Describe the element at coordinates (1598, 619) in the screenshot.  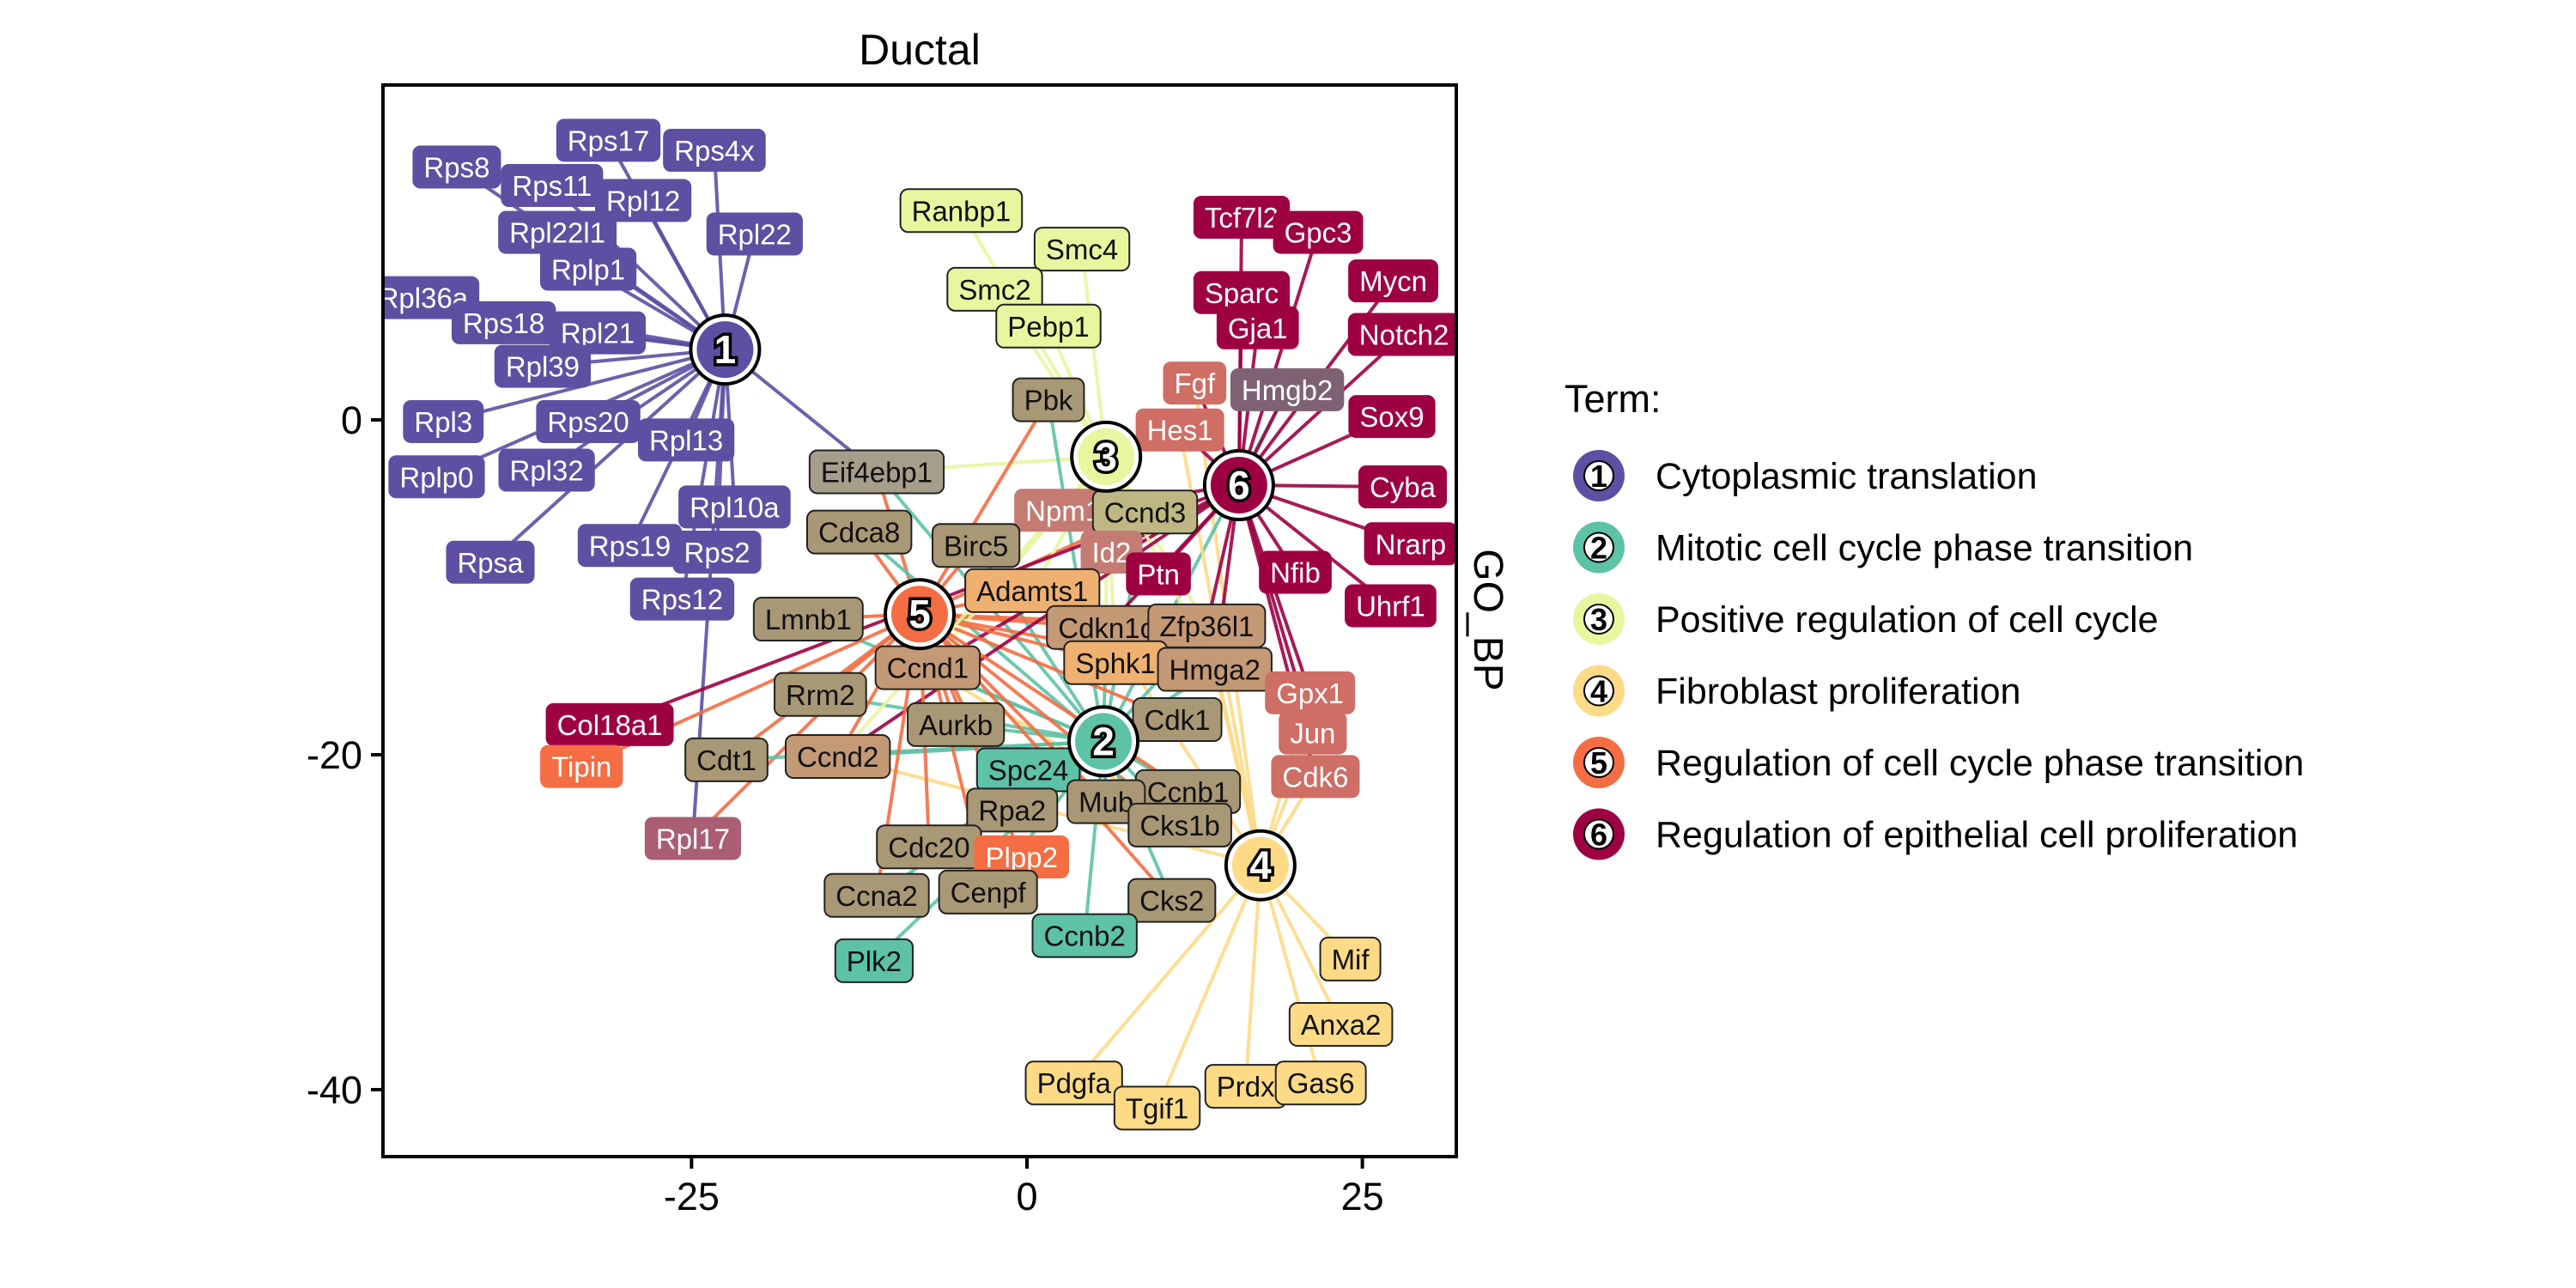
I see `legend-key-number: 3` at that location.